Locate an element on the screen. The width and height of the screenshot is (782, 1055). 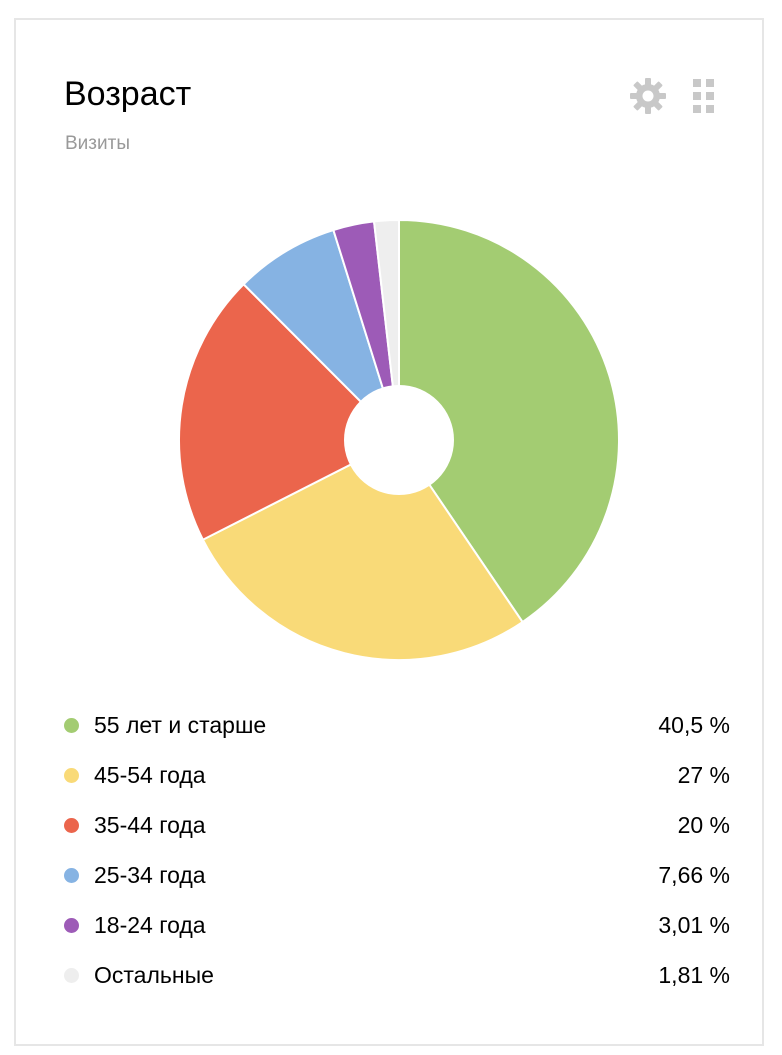
legend-value: 40,5 % is located at coordinates (694, 724).